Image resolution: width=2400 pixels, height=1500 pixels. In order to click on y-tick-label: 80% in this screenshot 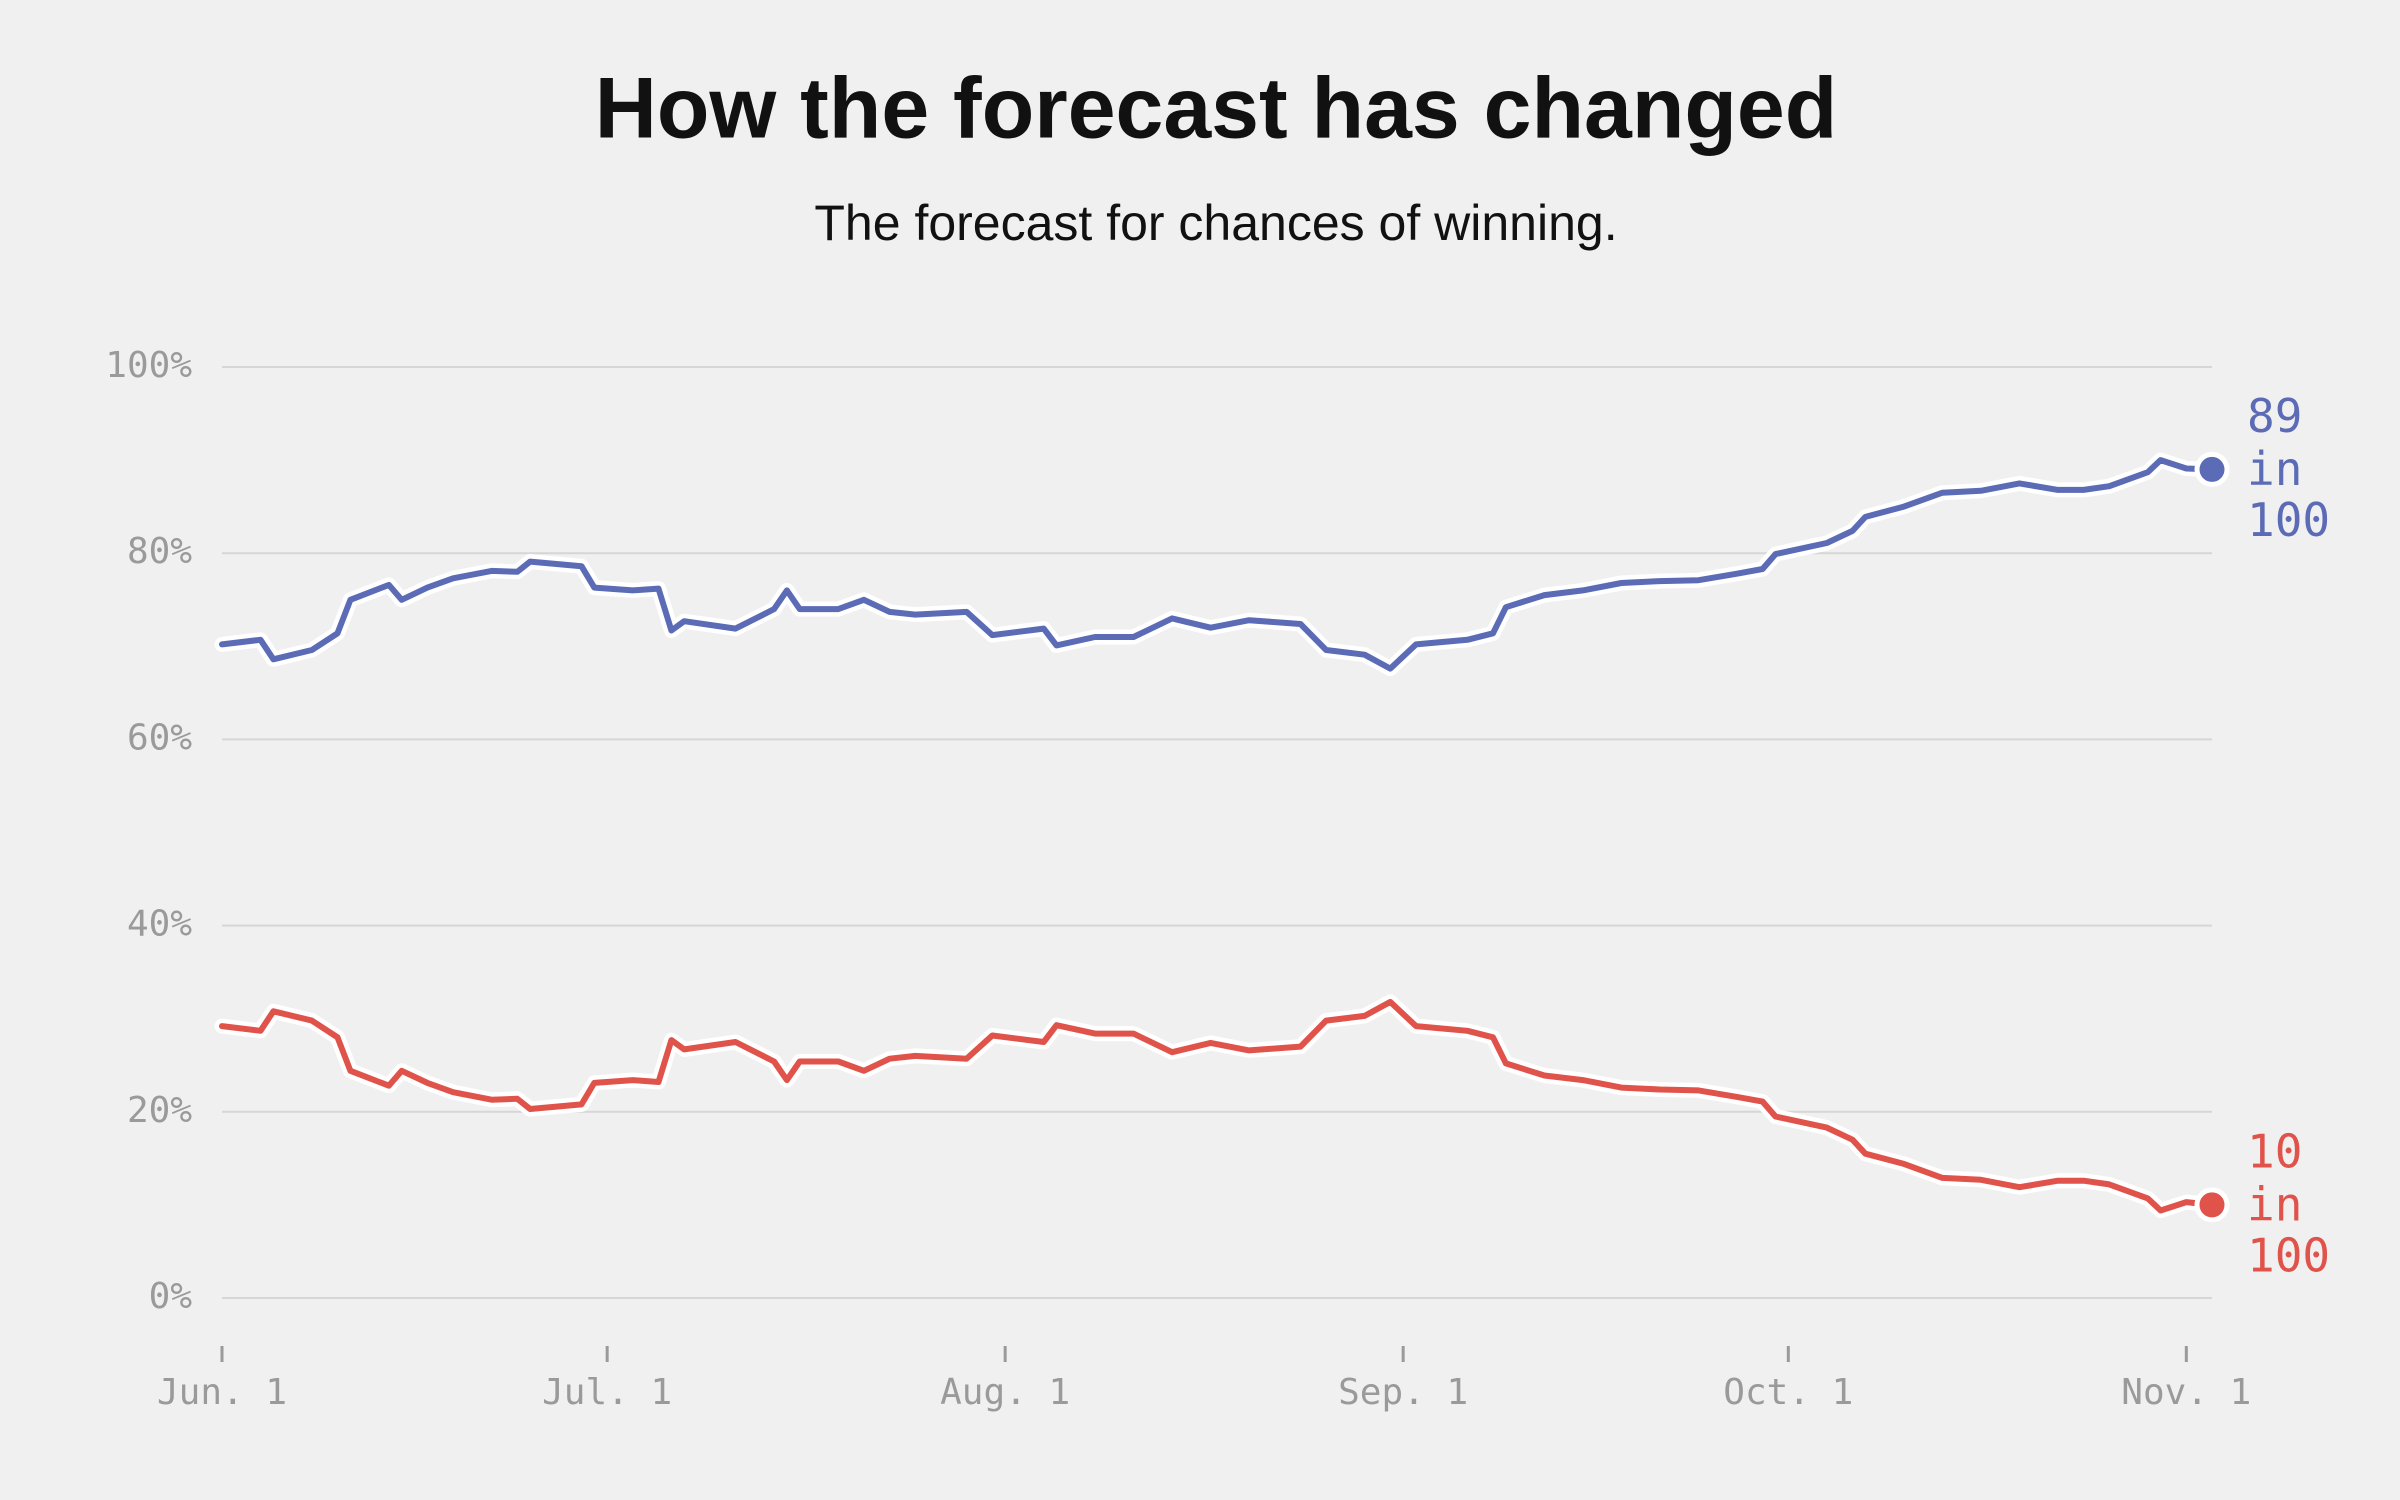, I will do `click(159, 551)`.